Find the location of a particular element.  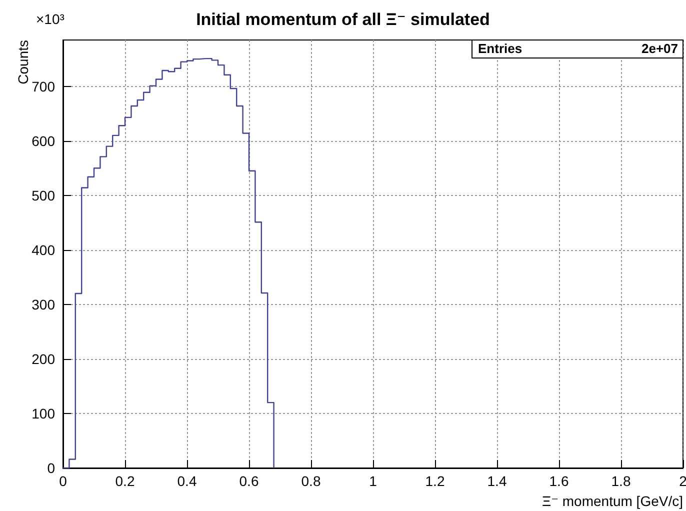

y-tick-label: 100 is located at coordinates (44, 413).